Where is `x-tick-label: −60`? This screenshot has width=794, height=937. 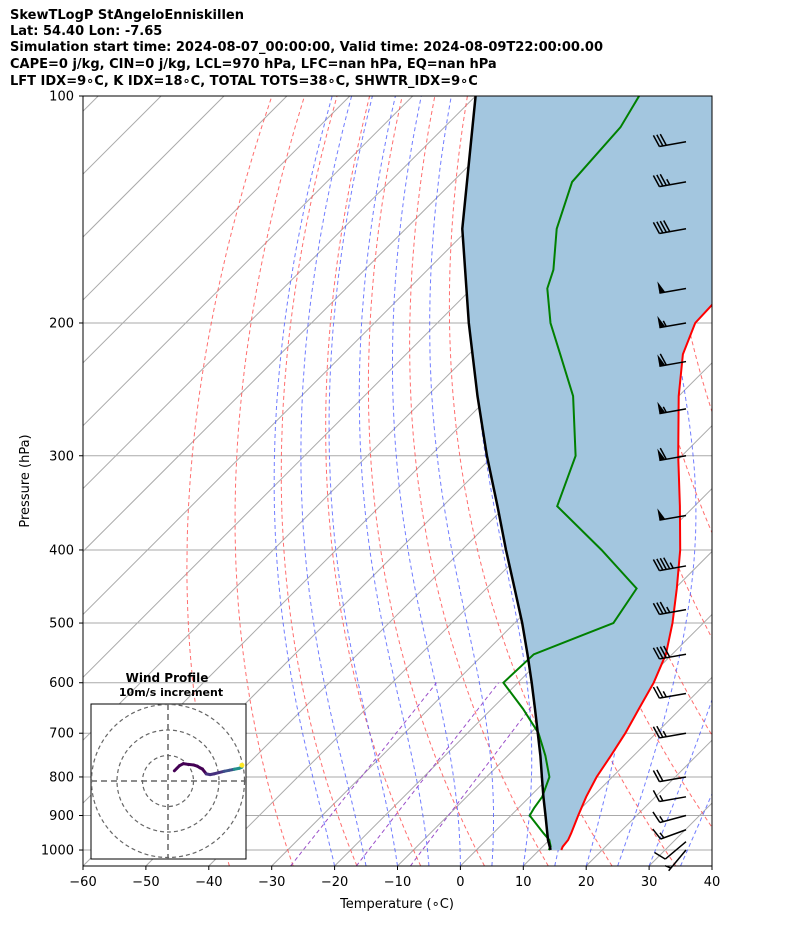 x-tick-label: −60 is located at coordinates (82, 882).